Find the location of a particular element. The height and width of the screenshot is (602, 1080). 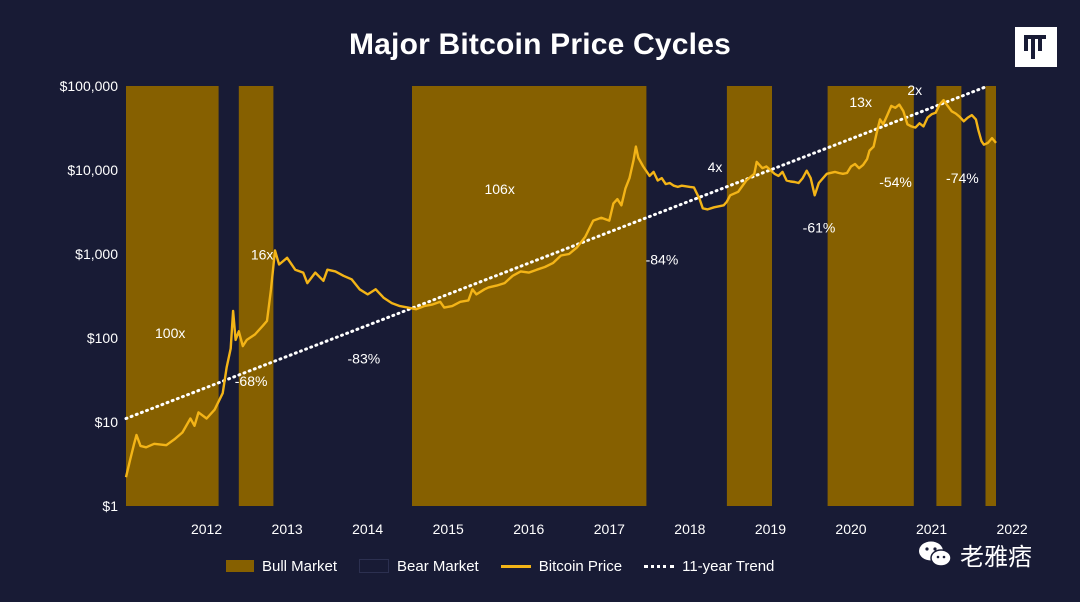

legend-swatch-trend is located at coordinates (659, 566).